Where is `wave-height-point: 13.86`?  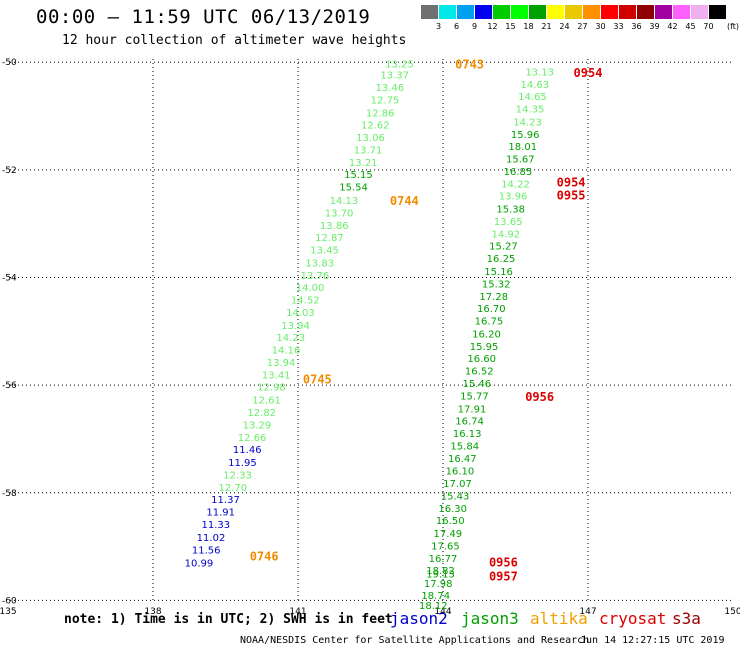 wave-height-point: 13.86 is located at coordinates (334, 226).